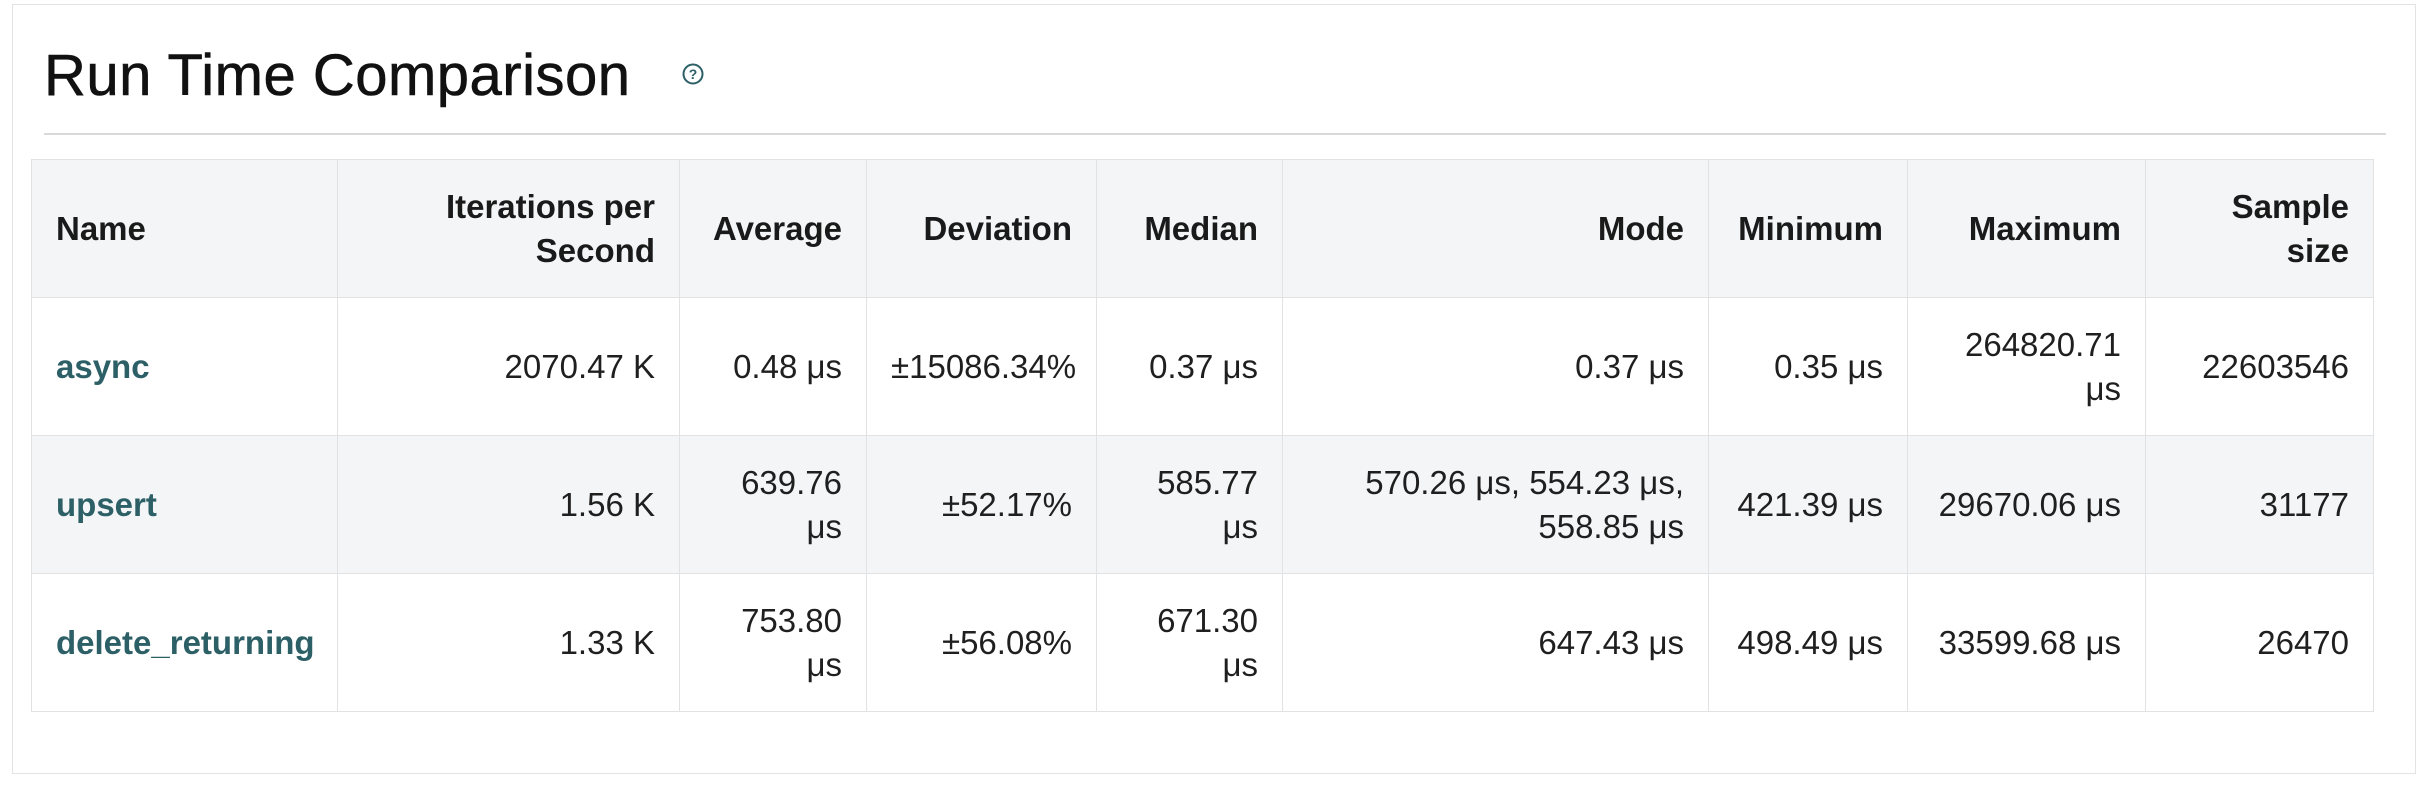 Image resolution: width=2428 pixels, height=792 pixels. What do you see at coordinates (184, 366) in the screenshot?
I see `name-cell: async` at bounding box center [184, 366].